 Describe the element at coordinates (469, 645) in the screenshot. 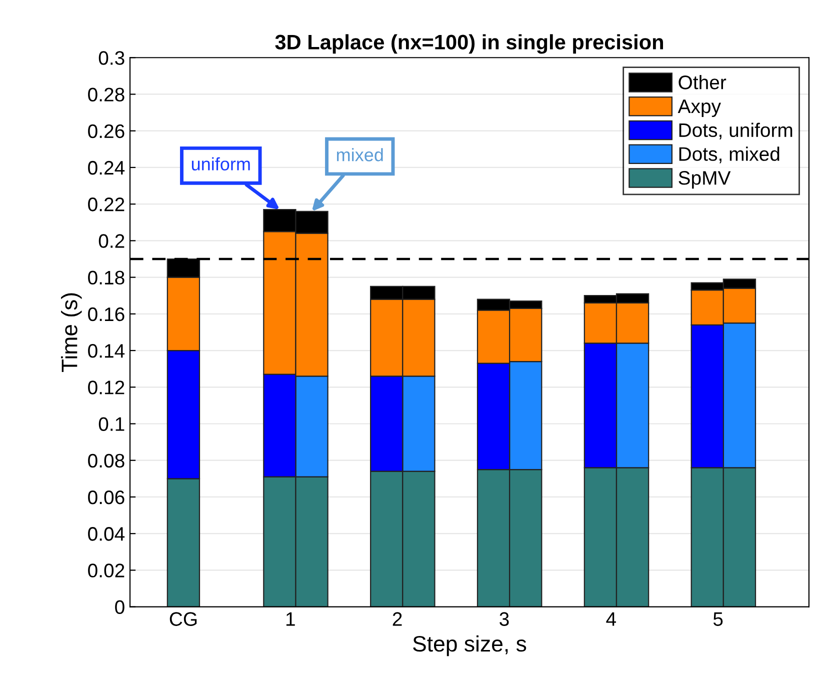

I see `x-axis-title: Step size, s` at that location.